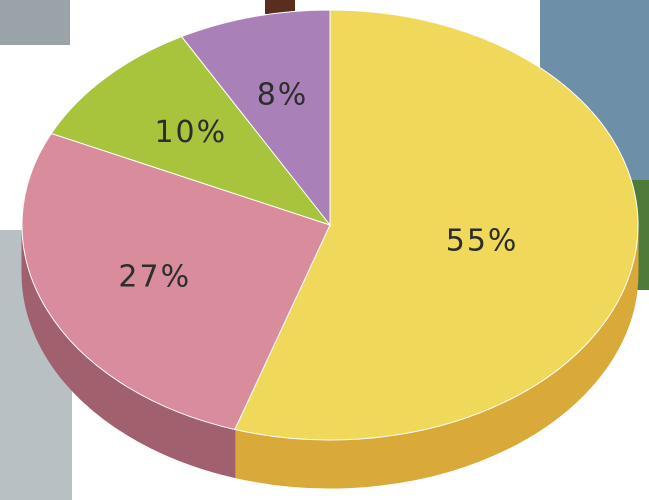  What do you see at coordinates (283, 94) in the screenshot?
I see `slice-label: 8%` at bounding box center [283, 94].